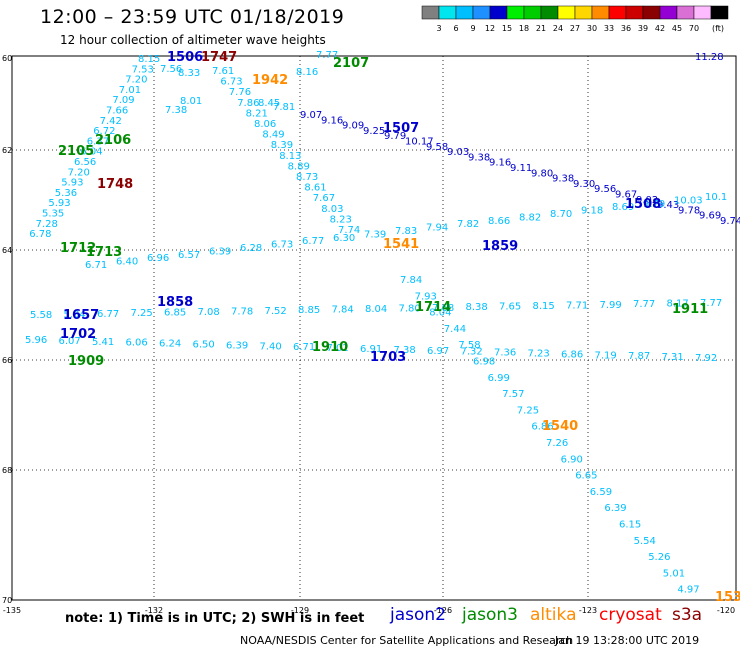 This screenshot has width=740, height=650. Describe the element at coordinates (588, 610) in the screenshot. I see `longitude-label: -123` at that location.